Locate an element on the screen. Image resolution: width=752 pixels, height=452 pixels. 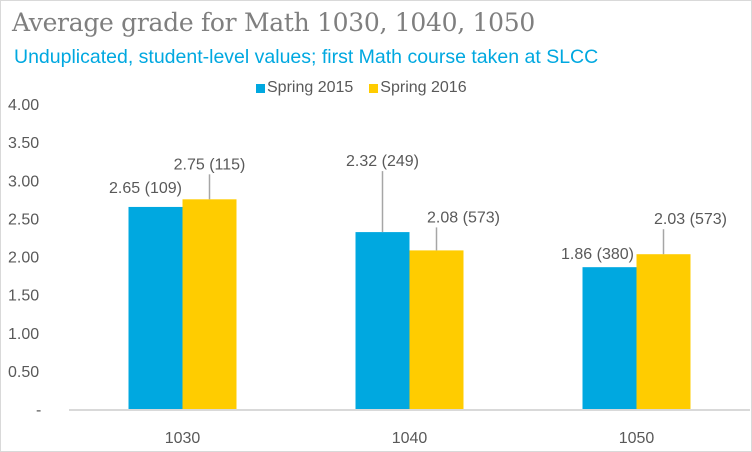
data-label: 2.65 (109) is located at coordinates (145, 188).